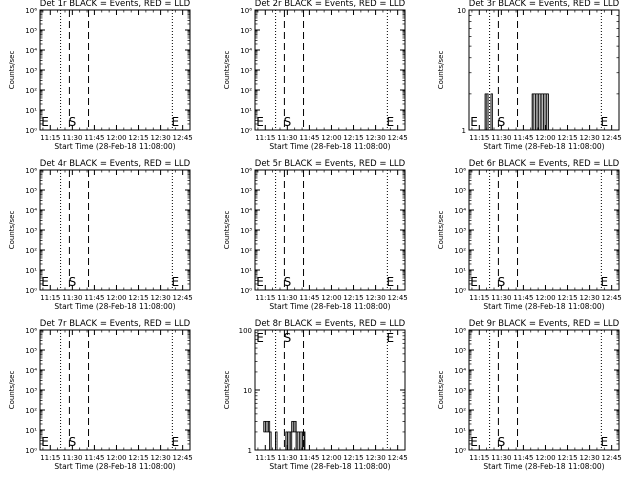  Describe the element at coordinates (115, 324) in the screenshot. I see `chart-title: Det 7r BLACK = Events, RED = LLD` at that location.